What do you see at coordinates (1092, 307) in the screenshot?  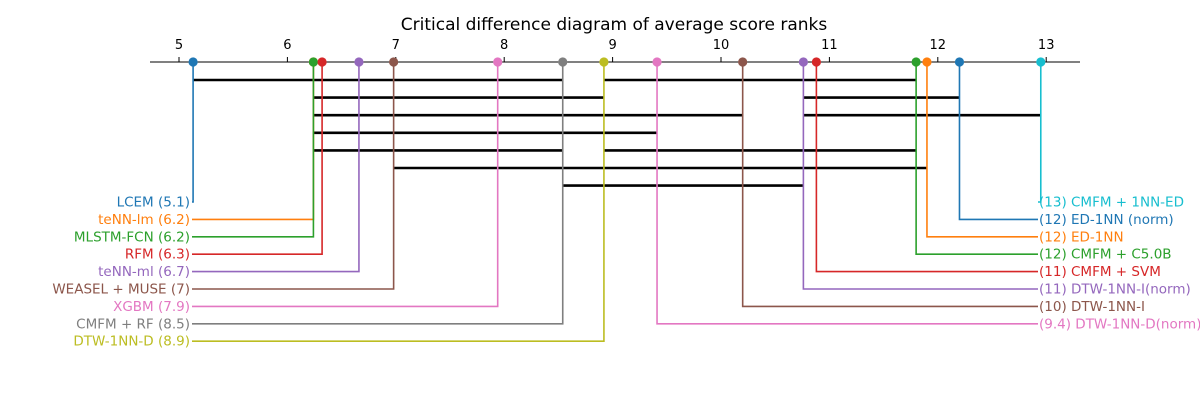 I see `method-label: (10) DTW-1NN-I` at bounding box center [1092, 307].